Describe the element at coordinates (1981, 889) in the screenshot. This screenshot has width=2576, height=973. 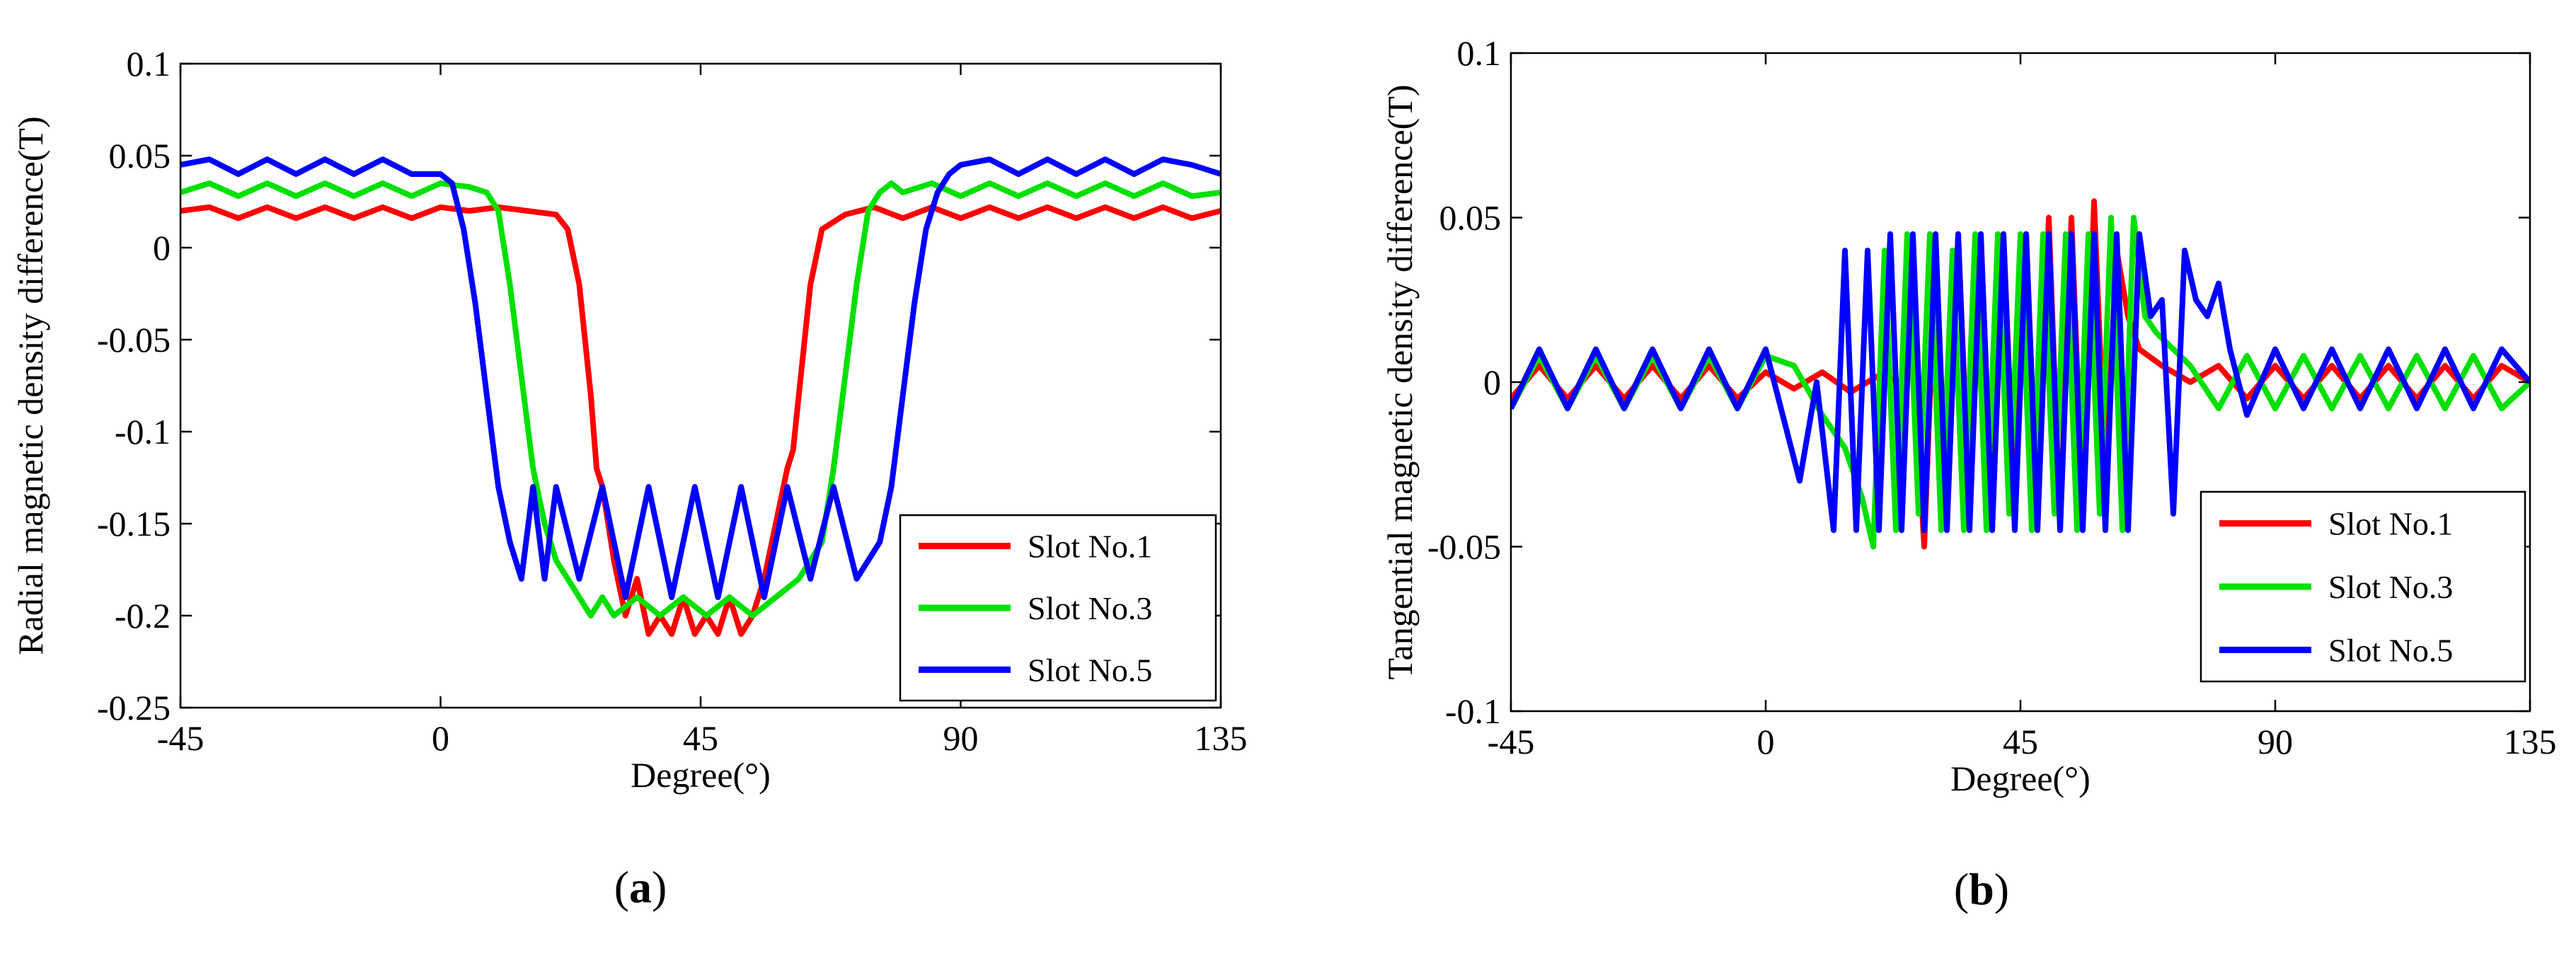
I see `panel-label: (b)` at that location.